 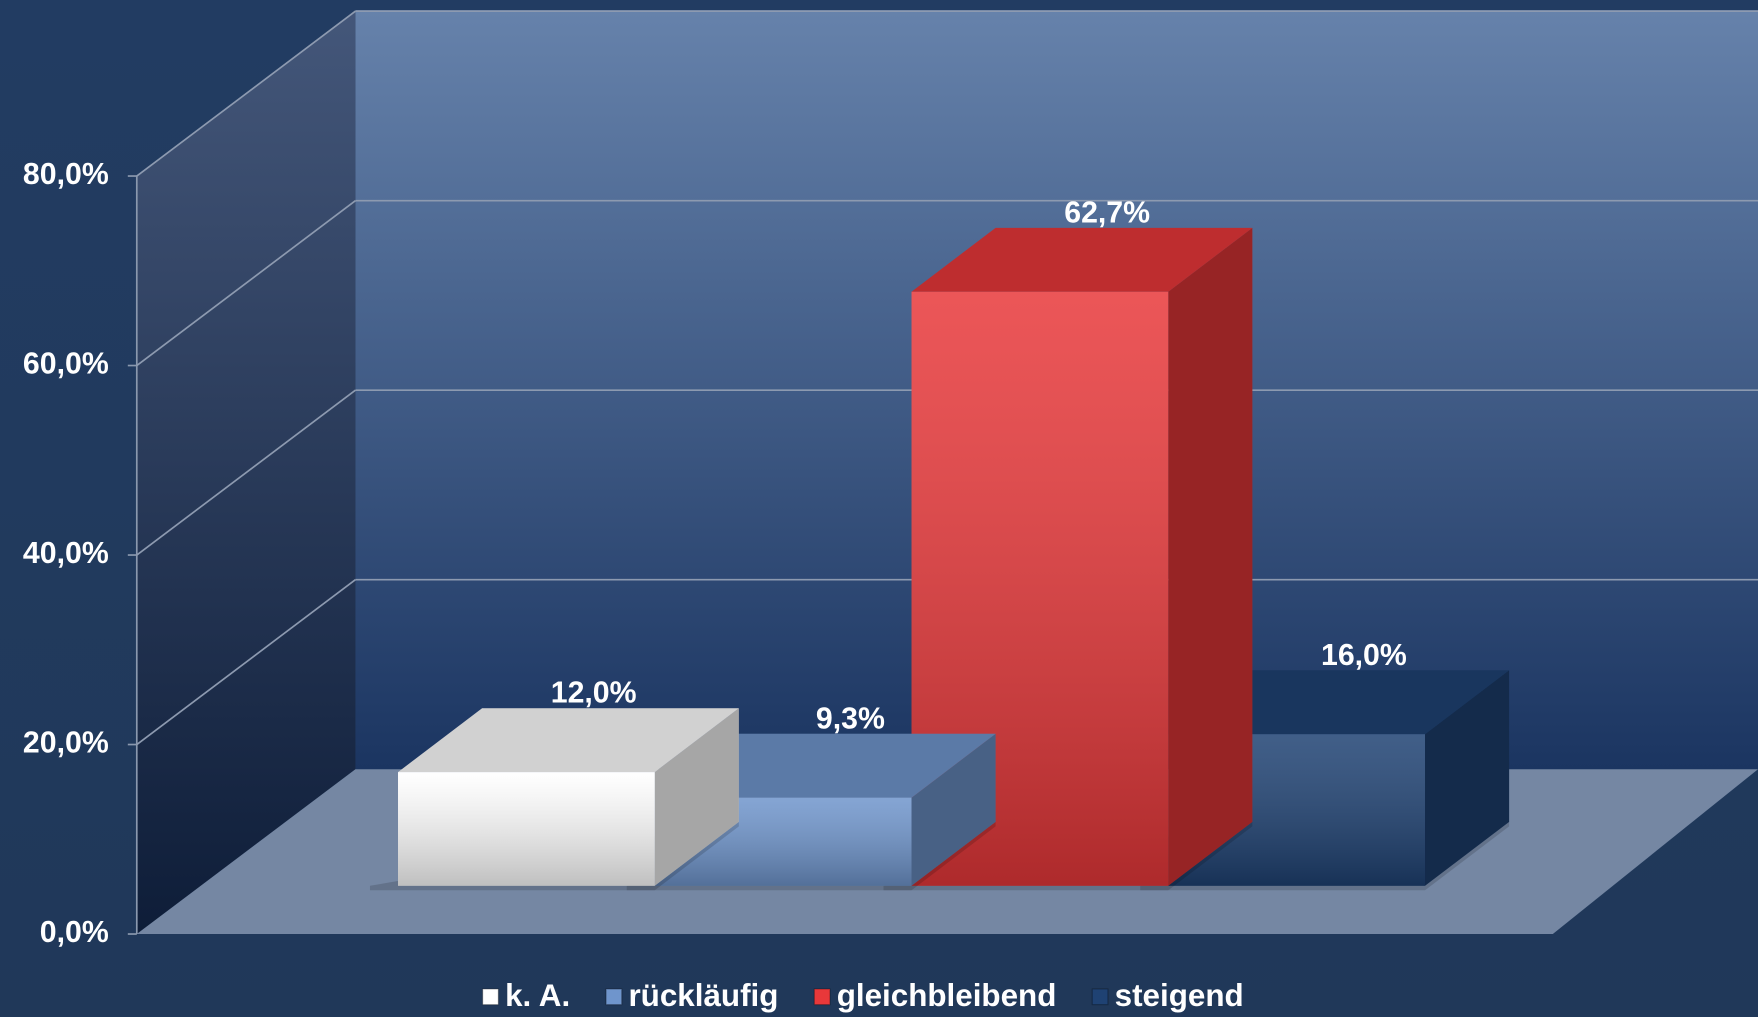 What do you see at coordinates (66, 553) in the screenshot?
I see `y-tick-label: 40,0%` at bounding box center [66, 553].